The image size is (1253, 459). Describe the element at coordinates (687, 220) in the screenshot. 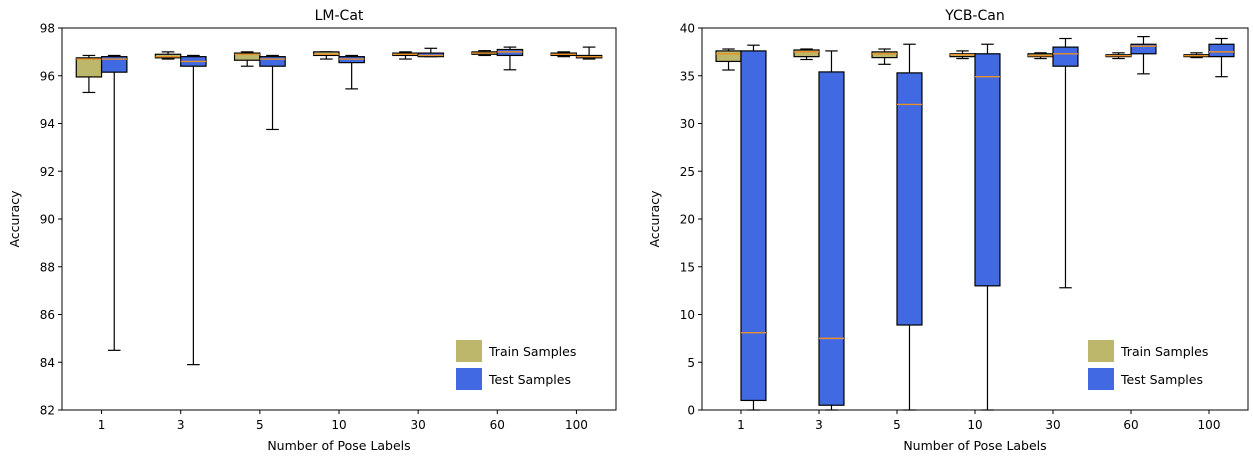

I see `y-tick-label: 20` at that location.